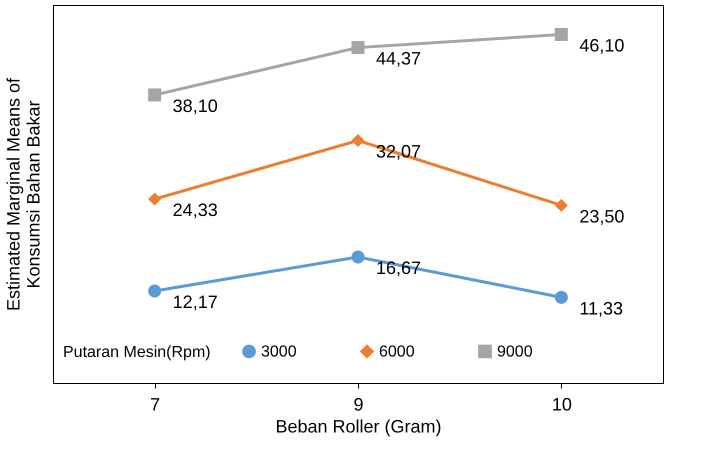 This screenshot has height=454, width=710. Describe the element at coordinates (515, 351) in the screenshot. I see `legend-label: 9000` at that location.